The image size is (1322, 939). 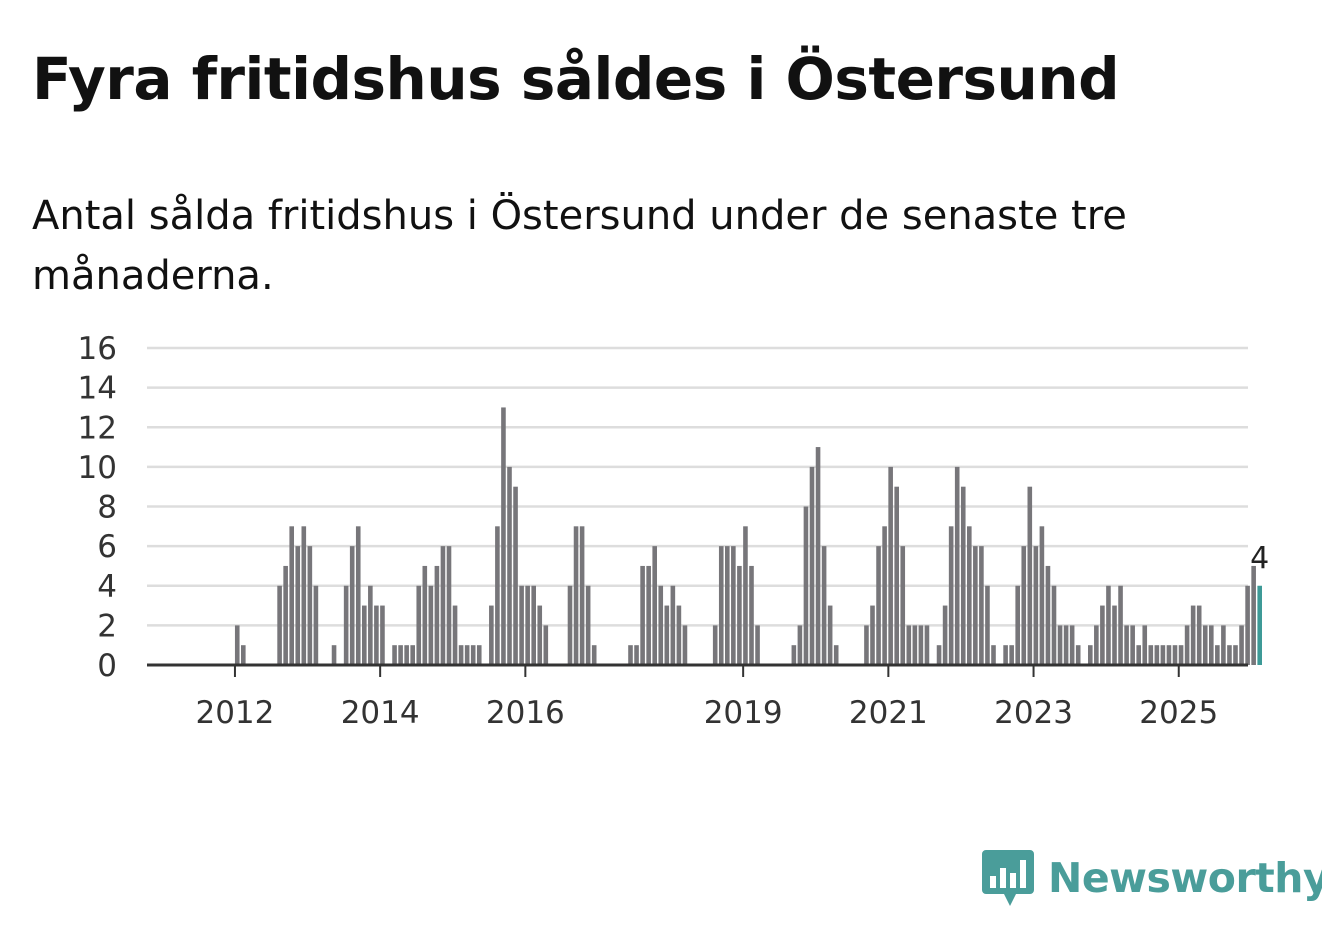 What do you see at coordinates (97, 428) in the screenshot?
I see `y-tick-label: 12` at bounding box center [97, 428].